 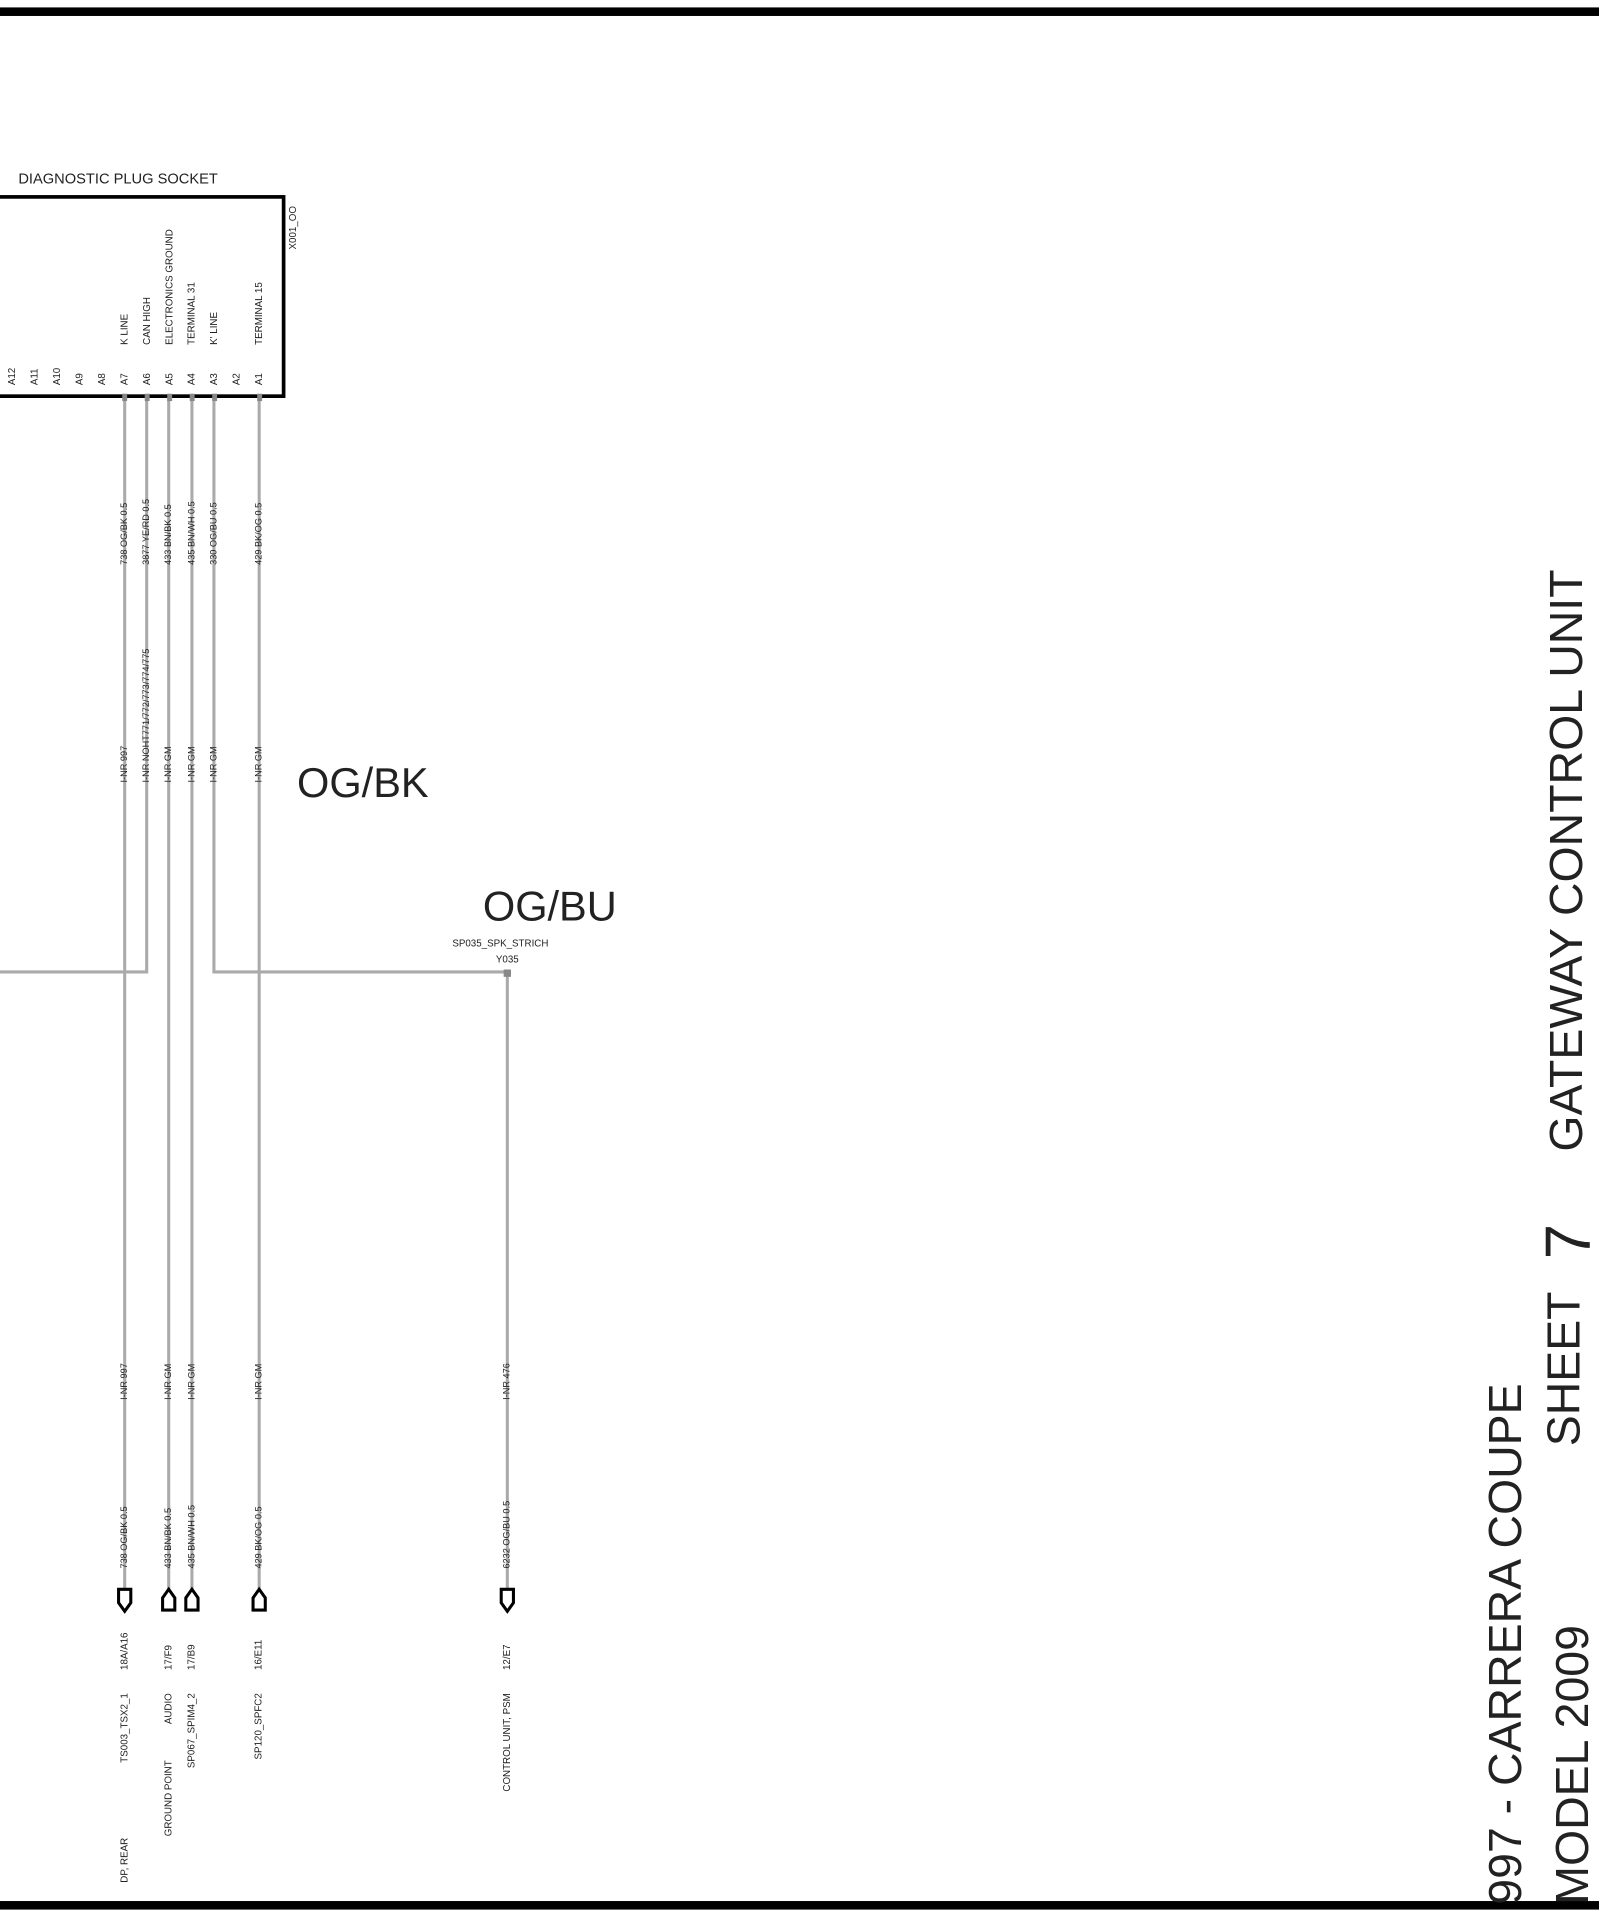 I want to click on title-block-title: GATEWAY CONTROL UNIT, so click(x=1566, y=860).